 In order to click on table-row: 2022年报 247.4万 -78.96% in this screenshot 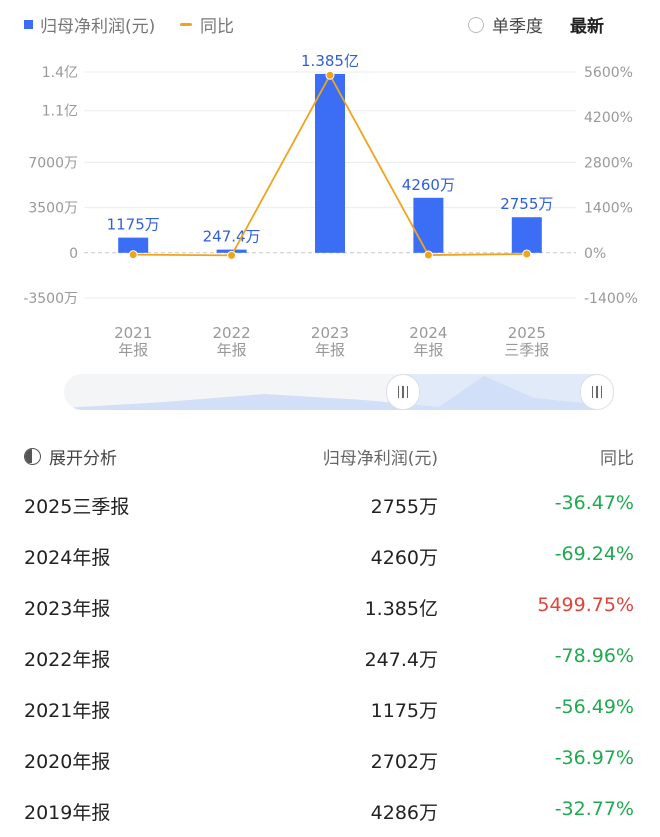, I will do `click(330, 658)`.